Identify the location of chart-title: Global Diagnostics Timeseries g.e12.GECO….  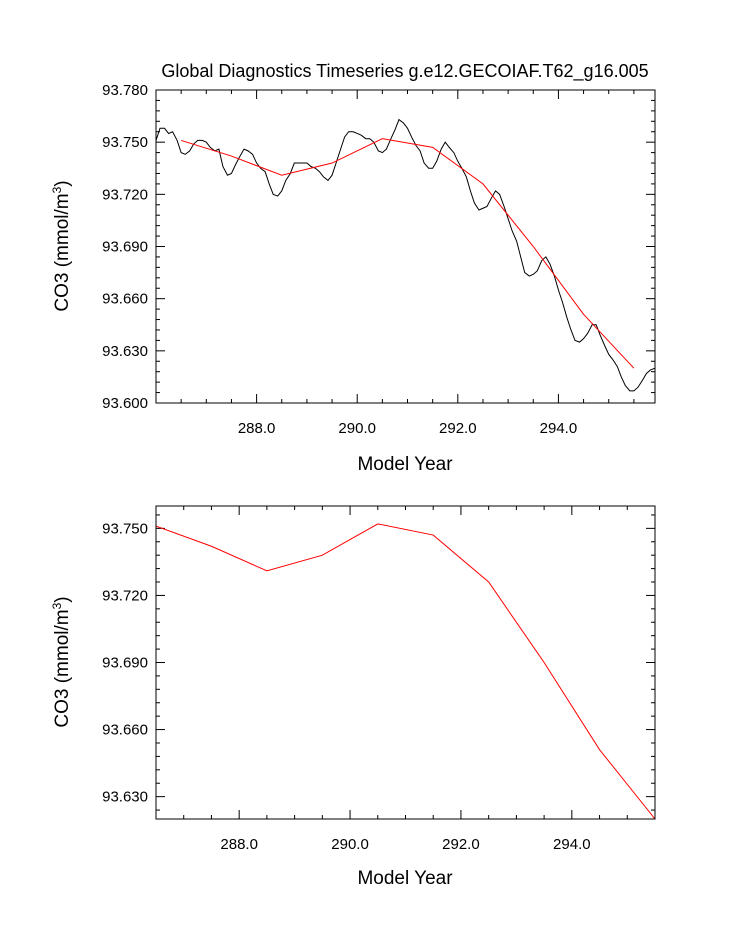
(404, 71).